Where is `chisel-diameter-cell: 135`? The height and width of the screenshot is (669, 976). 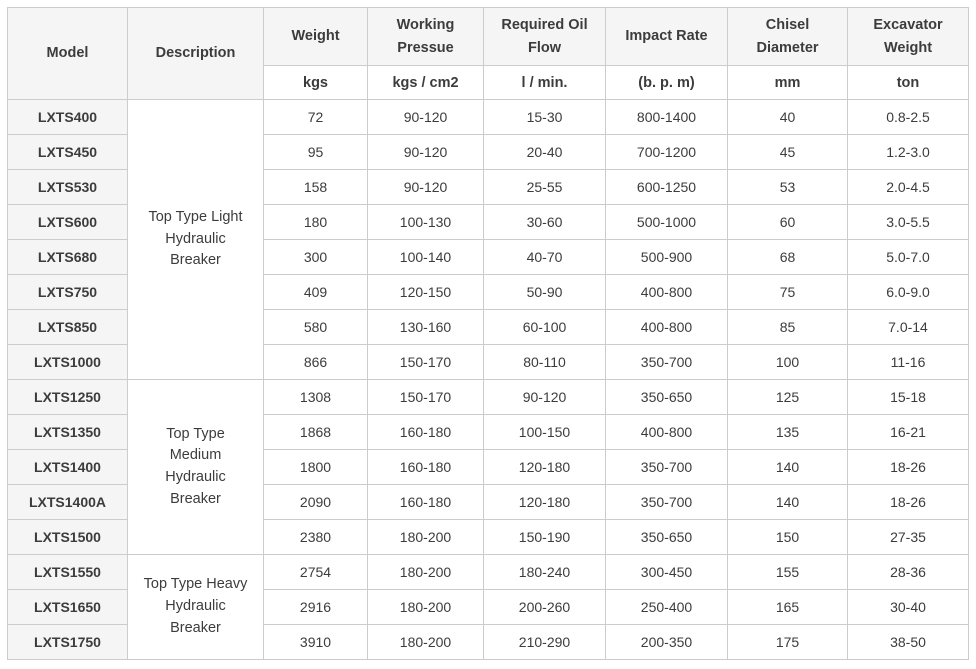 chisel-diameter-cell: 135 is located at coordinates (787, 432).